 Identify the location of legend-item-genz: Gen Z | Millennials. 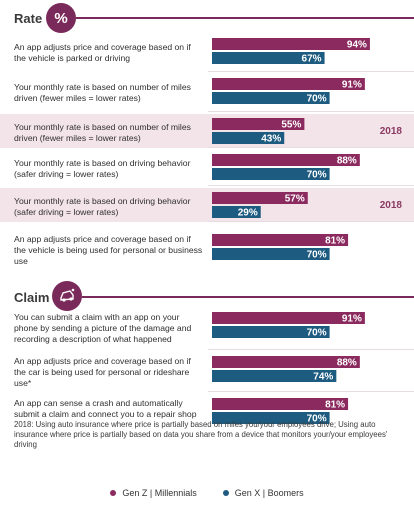
(153, 493).